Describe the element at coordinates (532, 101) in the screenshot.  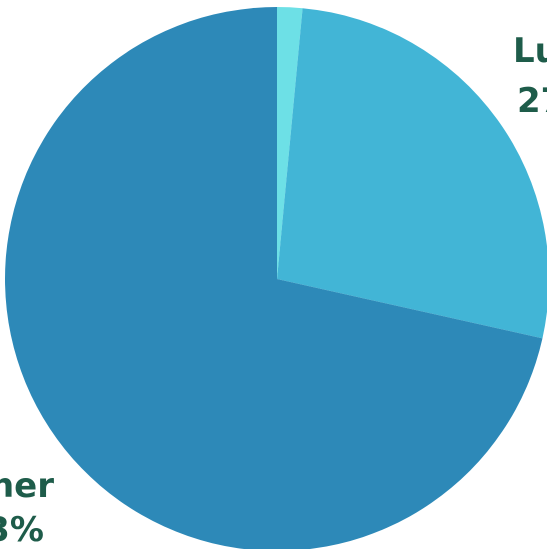
I see `slice-label-lu-value: 27` at that location.